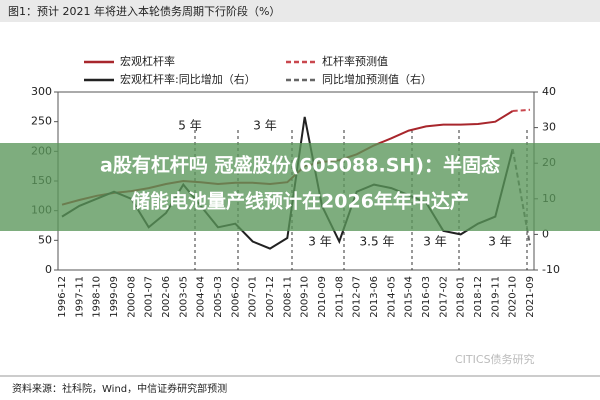 This screenshot has width=600, height=400. I want to click on x-tick-label: 2008-11, so click(287, 297).